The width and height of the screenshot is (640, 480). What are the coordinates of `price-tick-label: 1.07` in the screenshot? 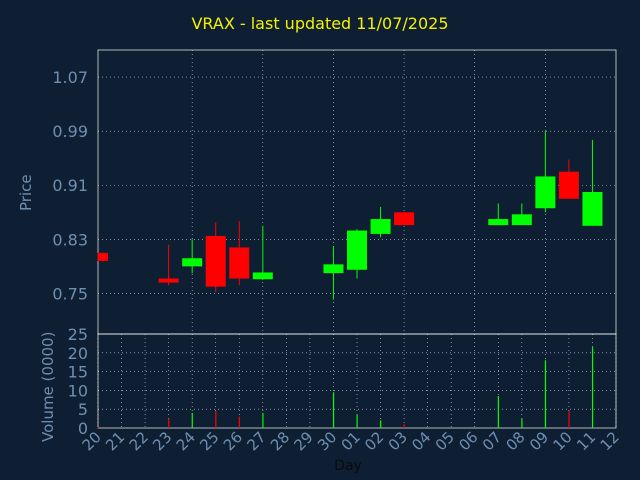 It's located at (70, 77).